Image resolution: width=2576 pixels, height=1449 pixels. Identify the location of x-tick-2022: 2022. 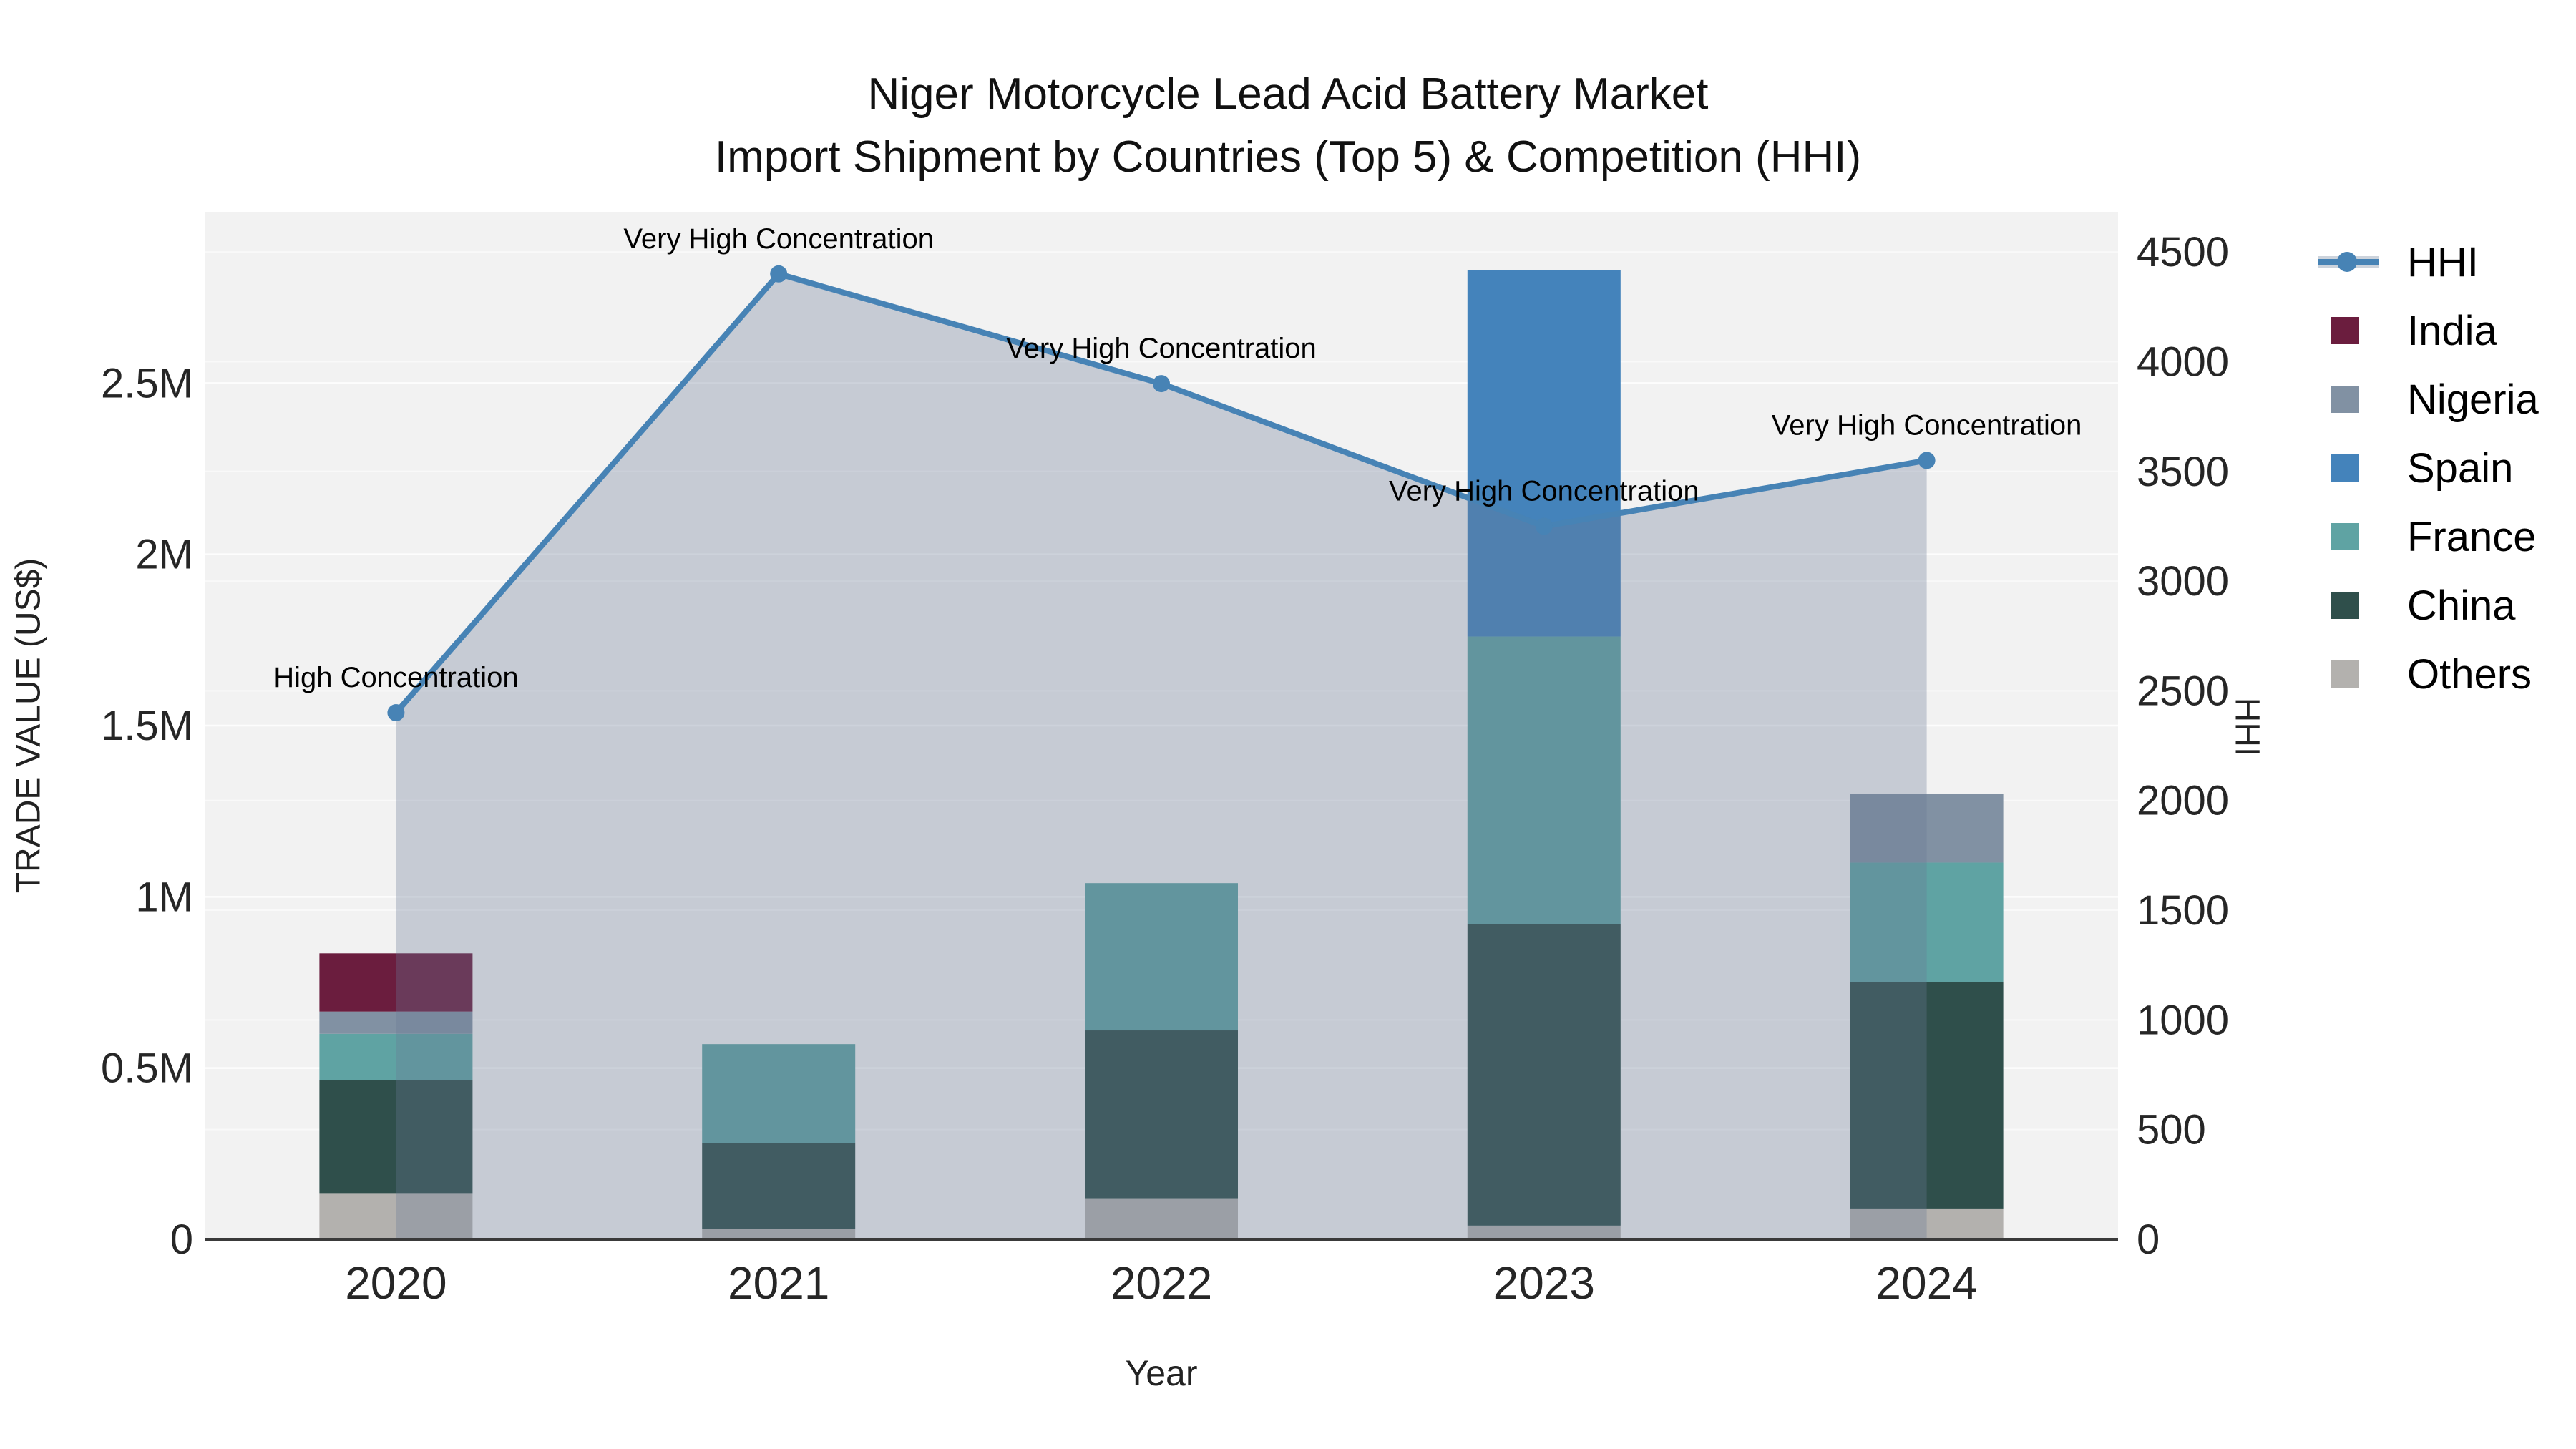
(1161, 1283).